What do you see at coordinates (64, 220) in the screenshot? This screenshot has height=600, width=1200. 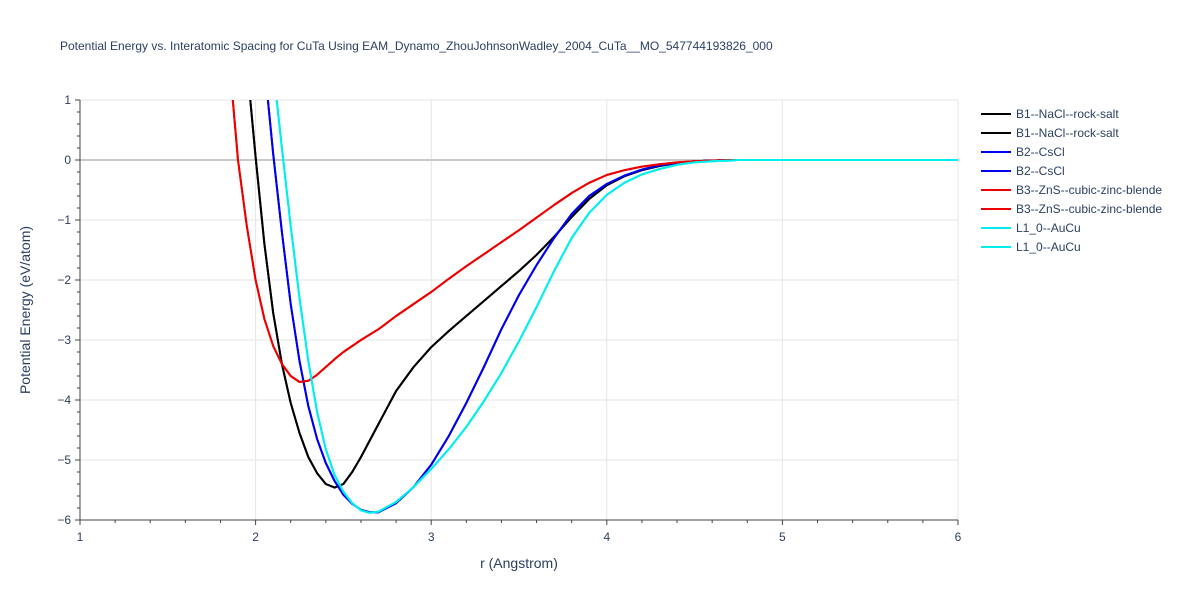 I see `y-tick-label: −1` at bounding box center [64, 220].